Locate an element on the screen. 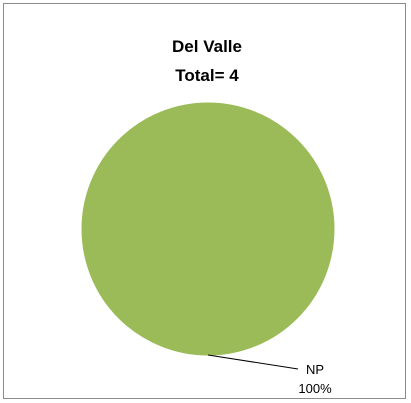  slice-leader-line is located at coordinates (253, 362).